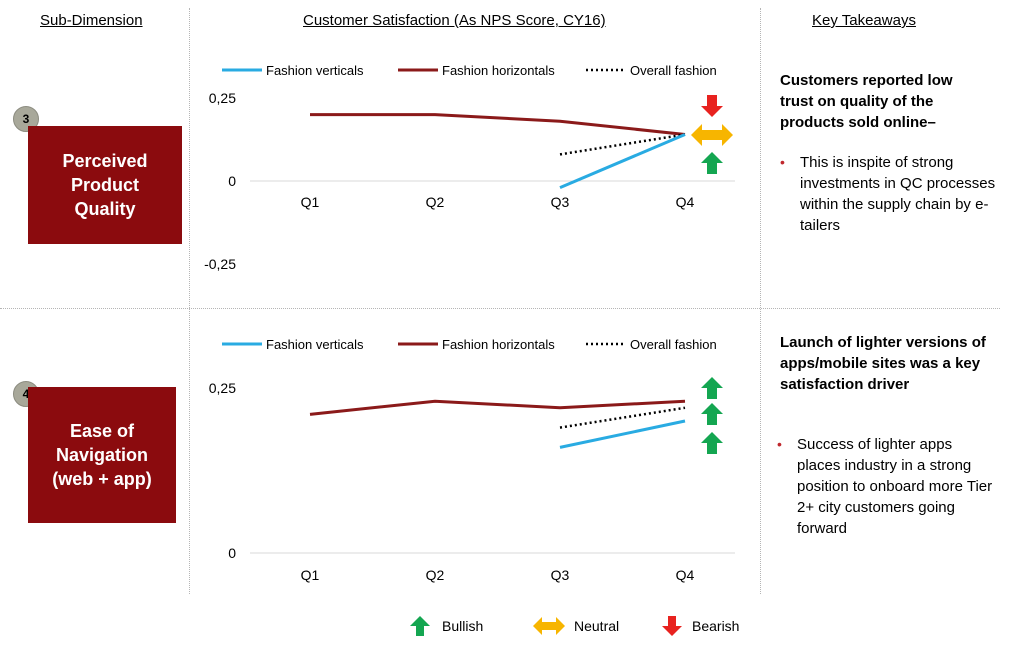 This screenshot has height=648, width=1024. Describe the element at coordinates (189, 301) in the screenshot. I see `column-divider-left` at that location.